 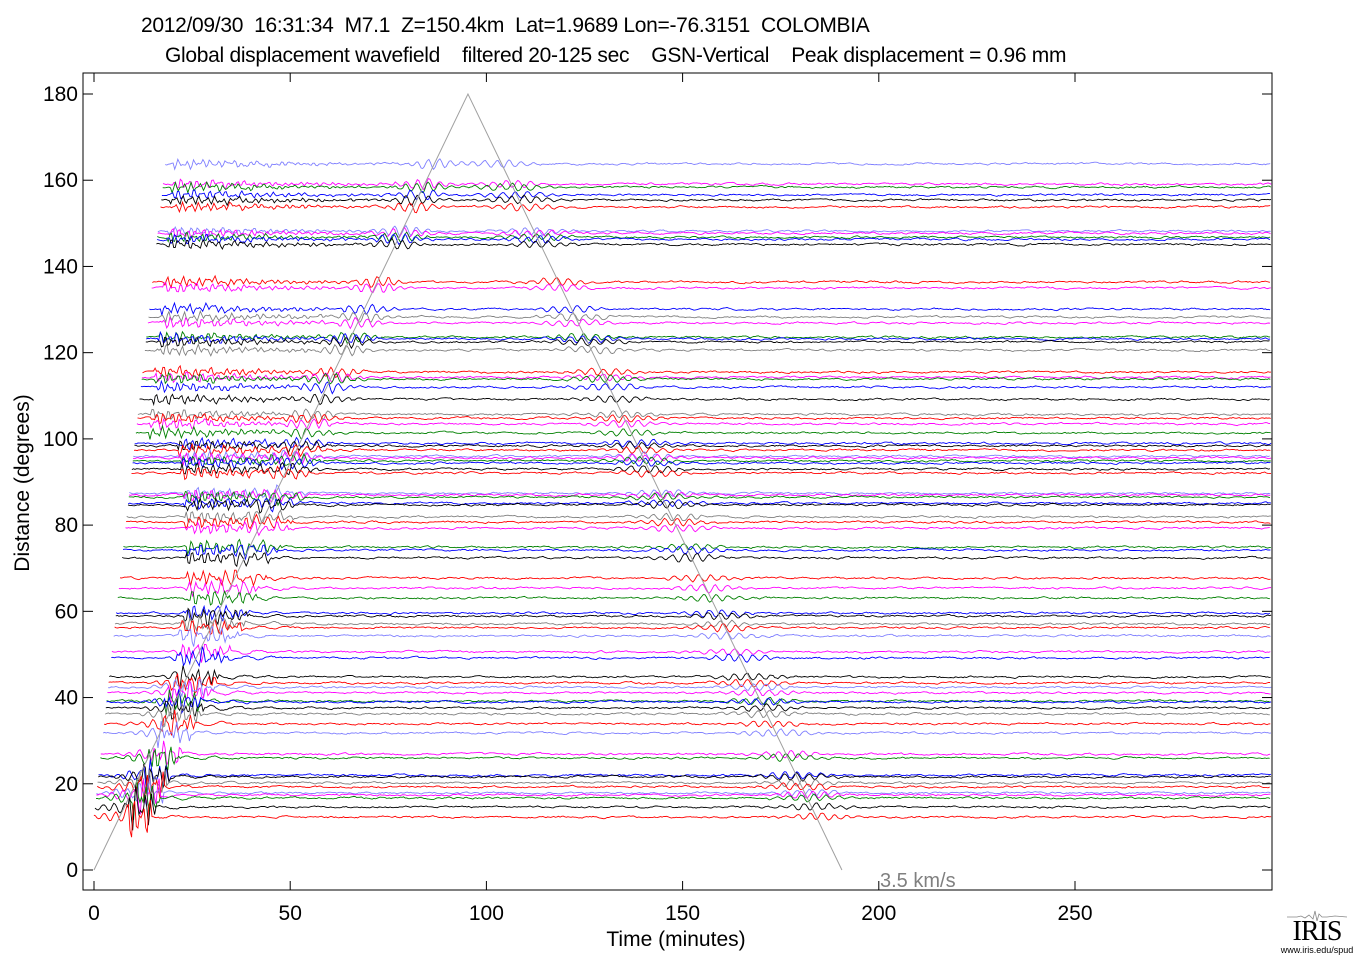 I want to click on y-tick-label: 100, so click(x=60, y=439).